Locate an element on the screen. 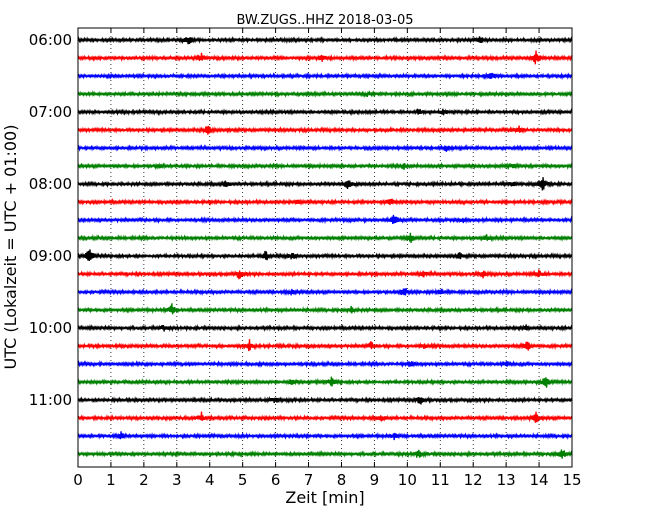  x-tick-label: 12 is located at coordinates (473, 480).